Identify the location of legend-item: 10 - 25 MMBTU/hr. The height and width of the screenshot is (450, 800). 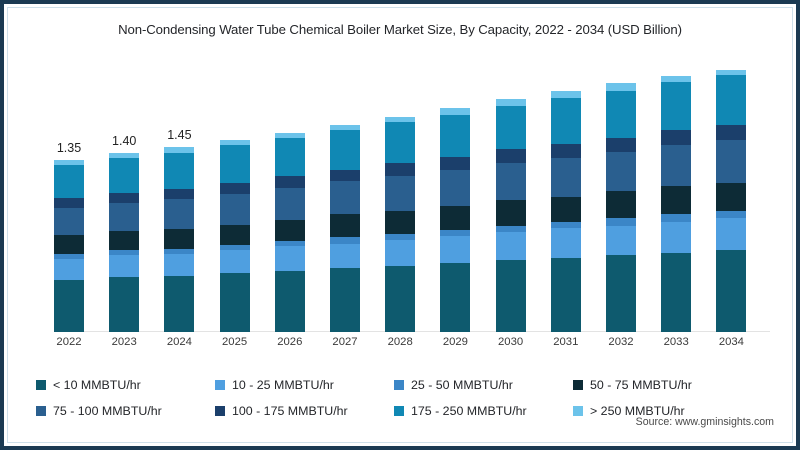
(304, 385).